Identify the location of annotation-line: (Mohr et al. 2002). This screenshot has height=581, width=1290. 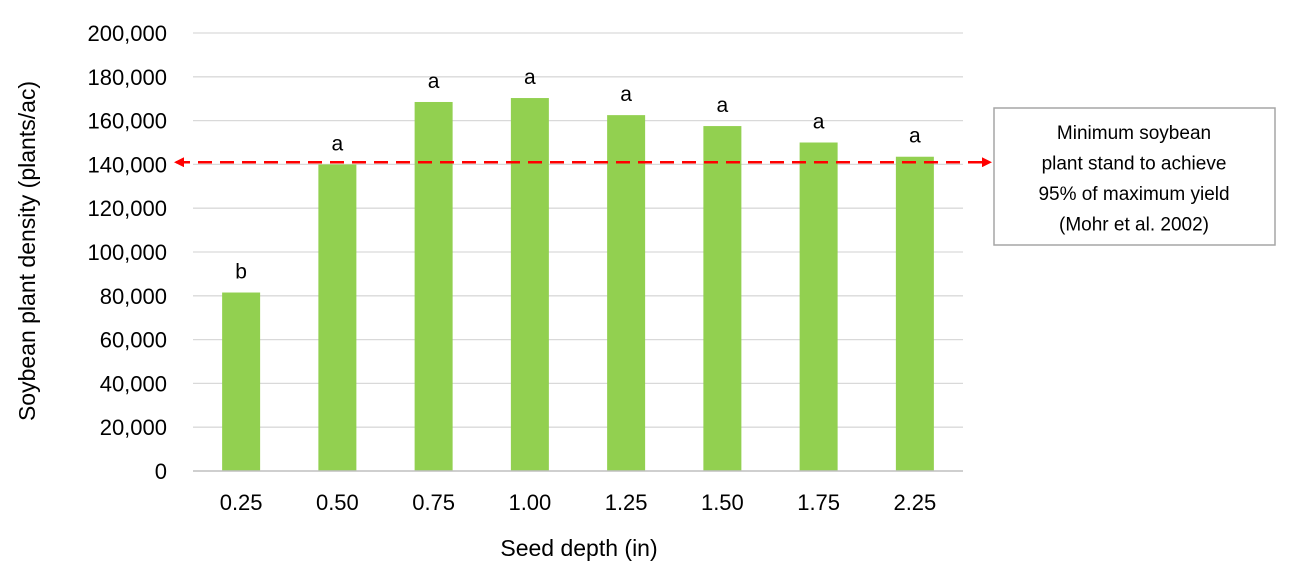
(1134, 225).